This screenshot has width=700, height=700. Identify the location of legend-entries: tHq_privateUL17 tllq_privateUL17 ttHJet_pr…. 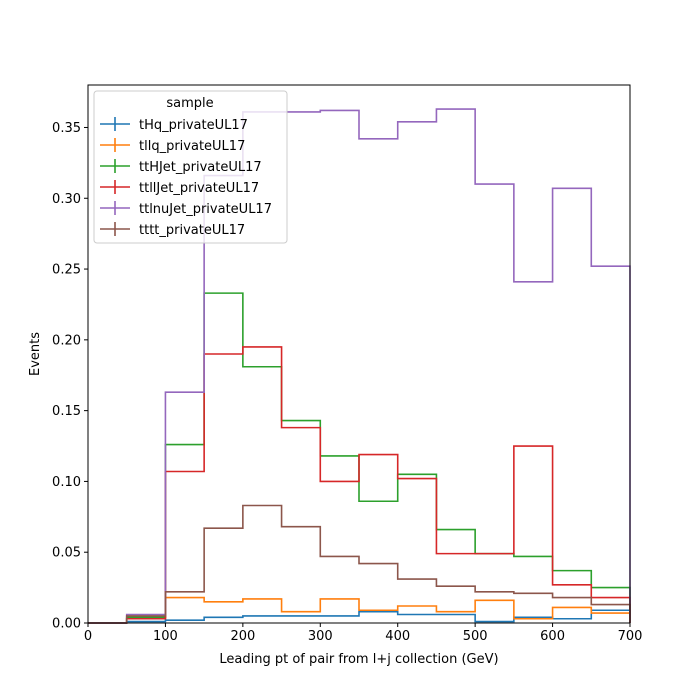
(186, 177).